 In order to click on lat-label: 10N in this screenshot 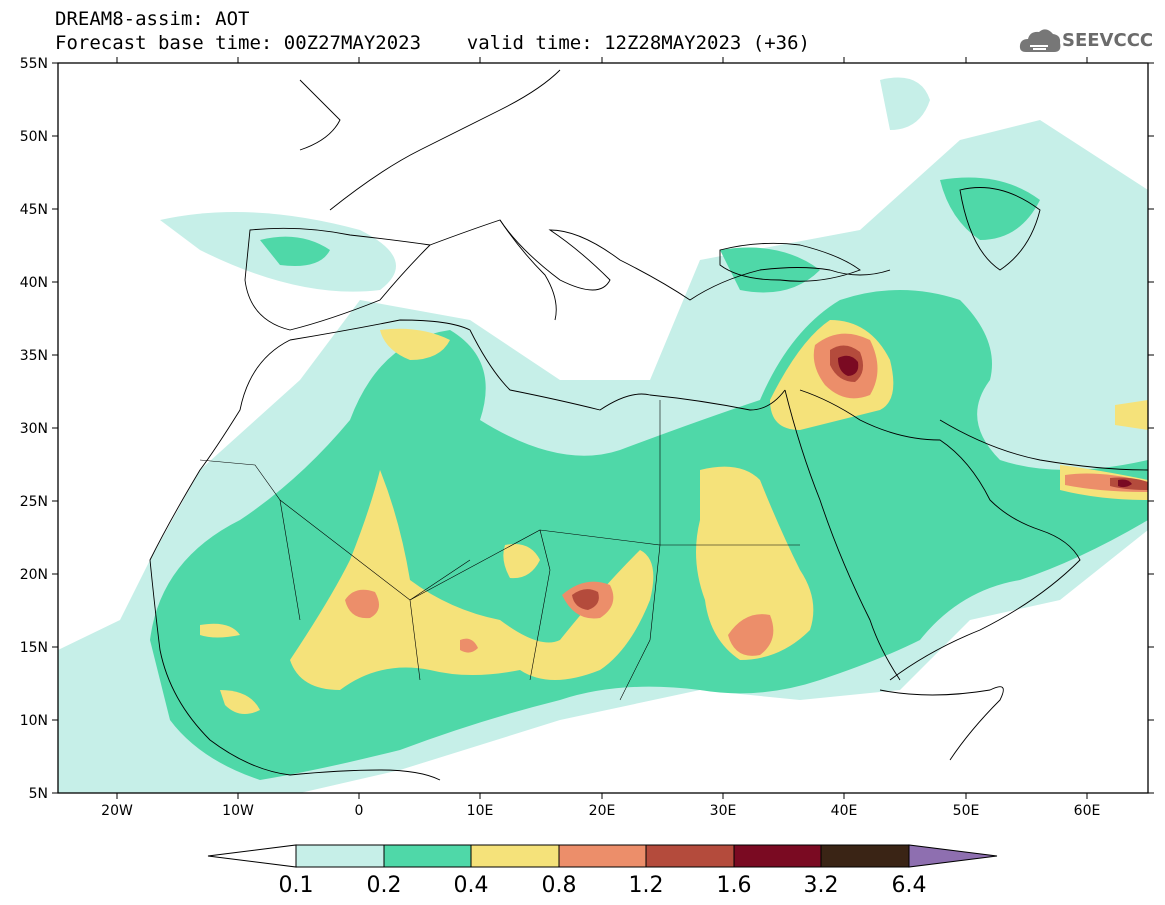, I will do `click(34, 721)`.